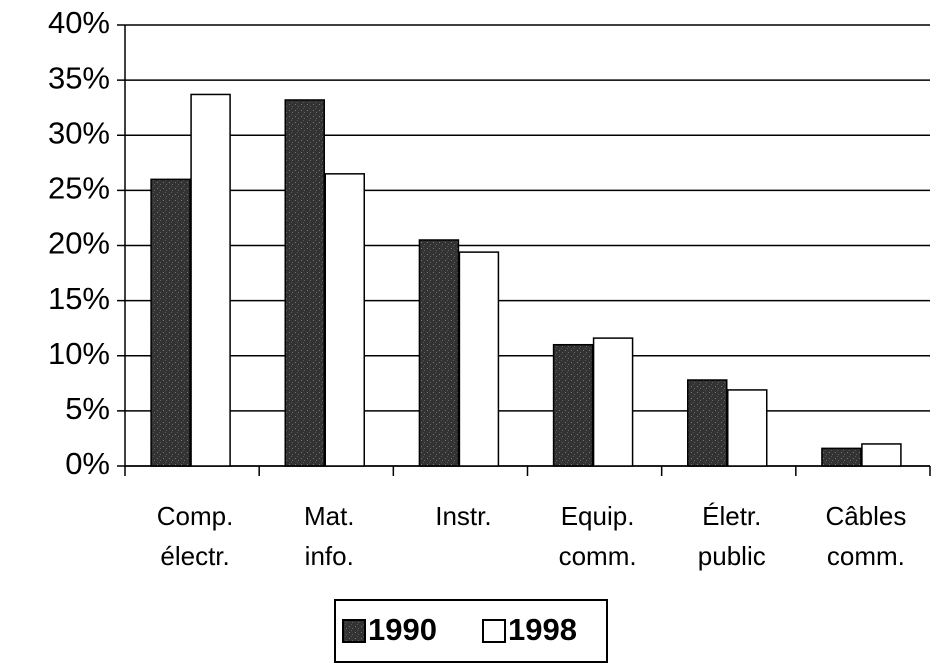 The height and width of the screenshot is (668, 936). What do you see at coordinates (732, 556) in the screenshot?
I see `x-tick-label: public` at bounding box center [732, 556].